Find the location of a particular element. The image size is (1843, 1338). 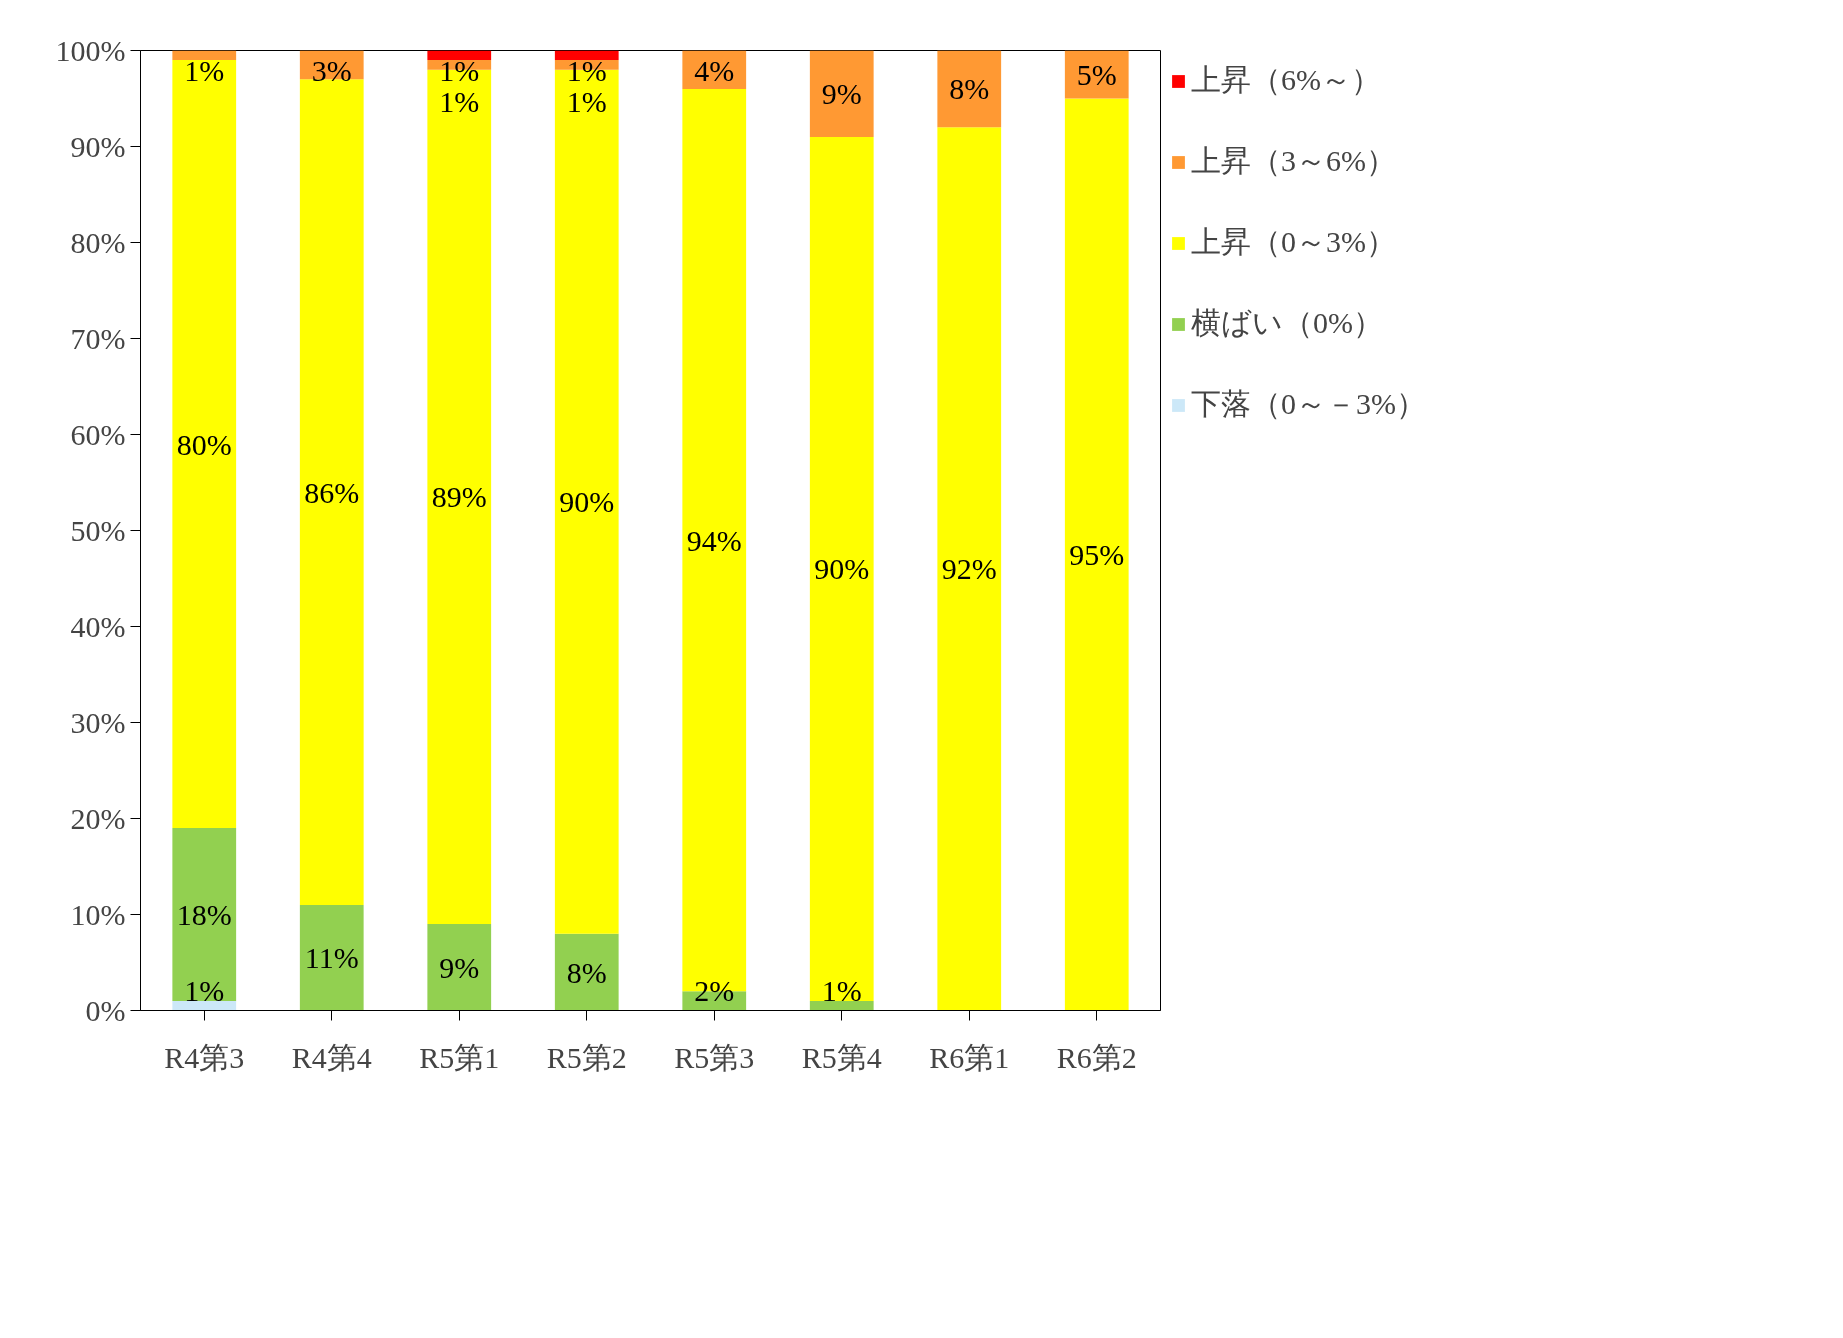

x-tick-label: R4第3 is located at coordinates (204, 1057).